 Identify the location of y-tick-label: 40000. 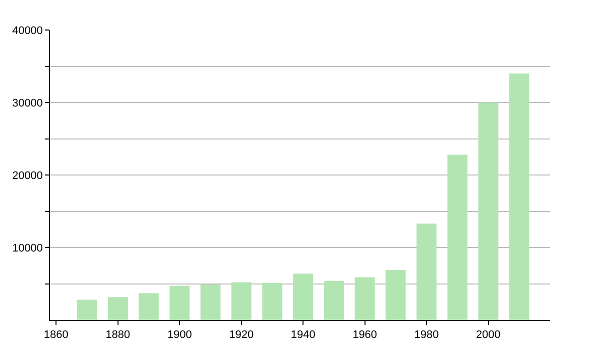
(27, 30).